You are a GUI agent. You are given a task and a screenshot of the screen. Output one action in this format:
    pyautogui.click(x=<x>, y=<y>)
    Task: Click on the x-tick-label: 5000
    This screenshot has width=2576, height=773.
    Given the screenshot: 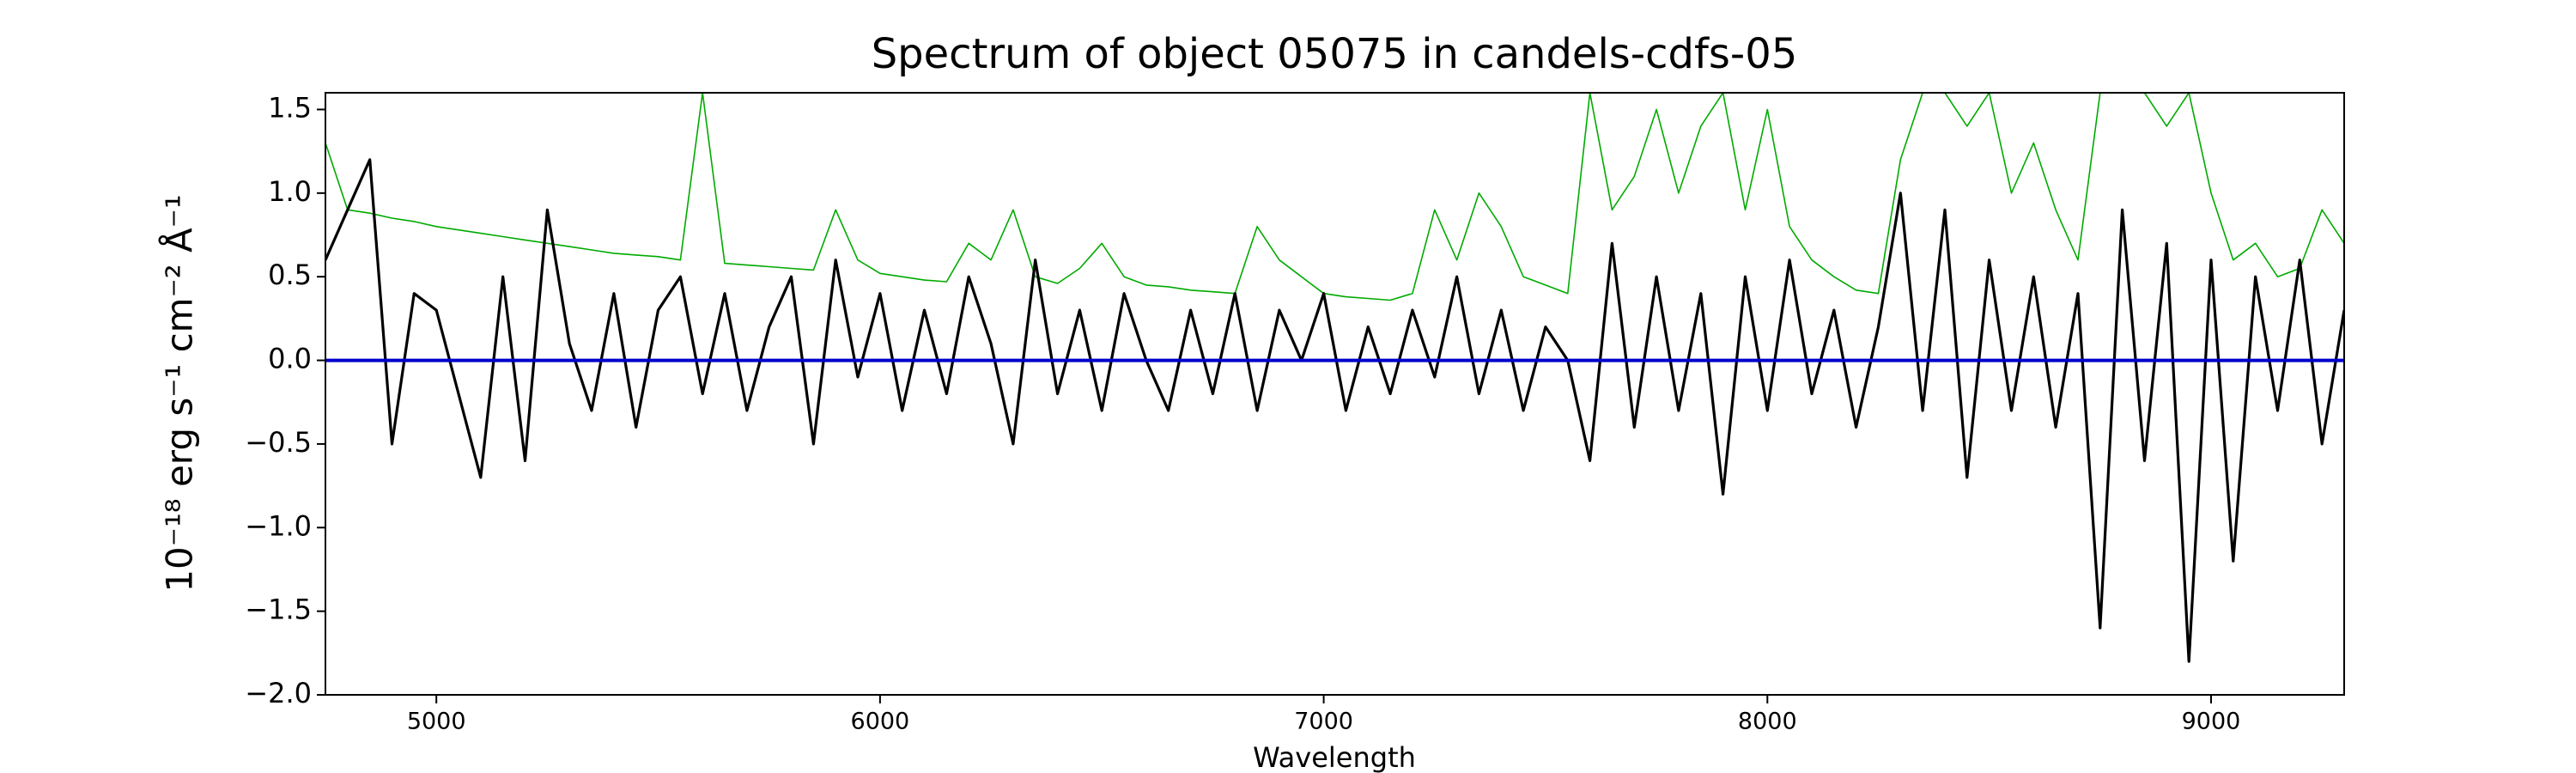 What is the action you would take?
    pyautogui.click(x=436, y=722)
    